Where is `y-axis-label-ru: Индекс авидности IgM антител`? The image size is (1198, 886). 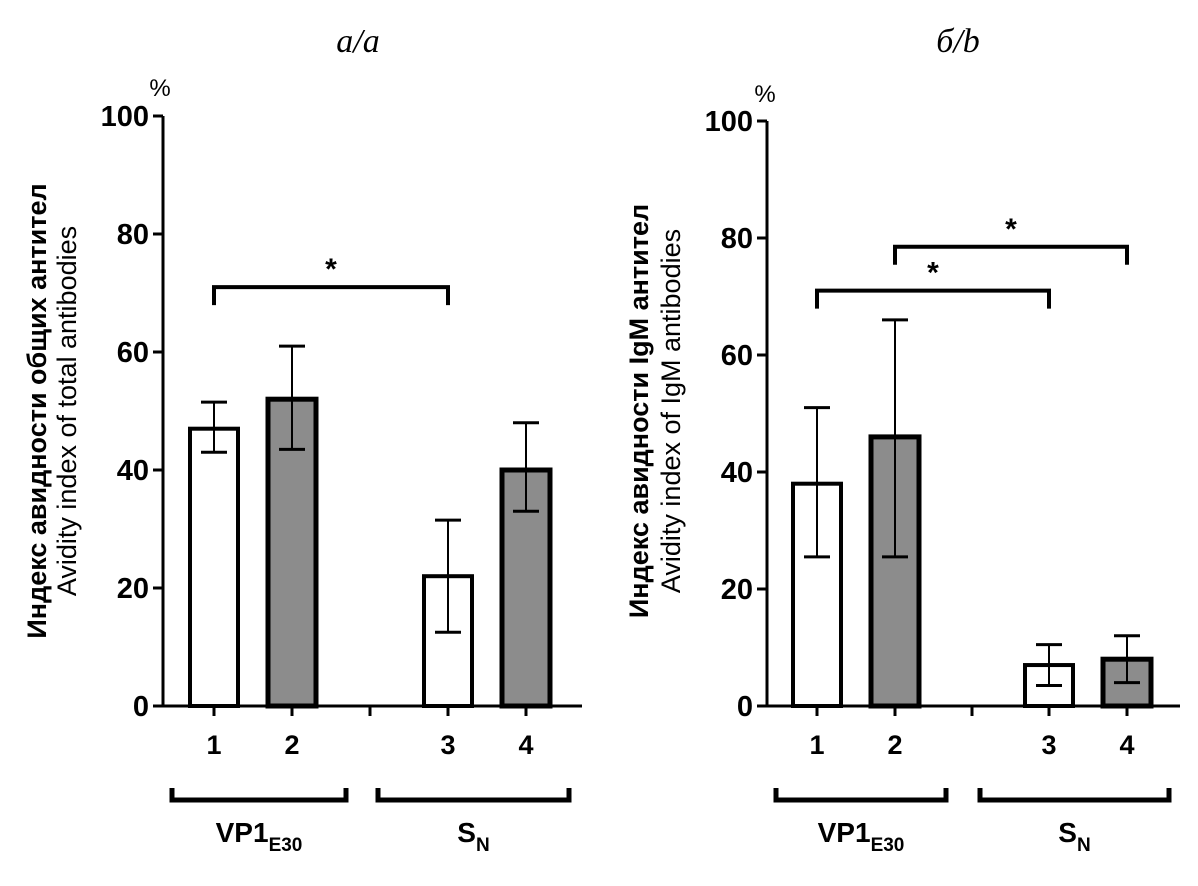
y-axis-label-ru: Индекс авидности IgM антител is located at coordinates (639, 411).